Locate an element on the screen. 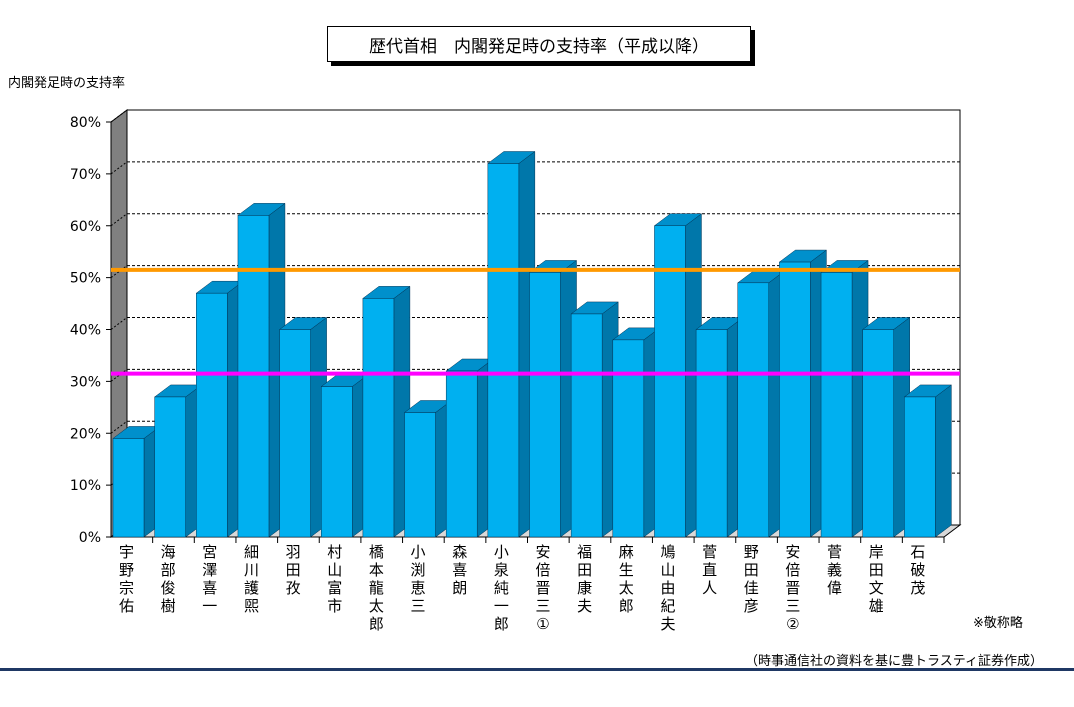 Image resolution: width=1074 pixels, height=707 pixels. x-tick-label: 安倍晋三 ① is located at coordinates (542, 588).